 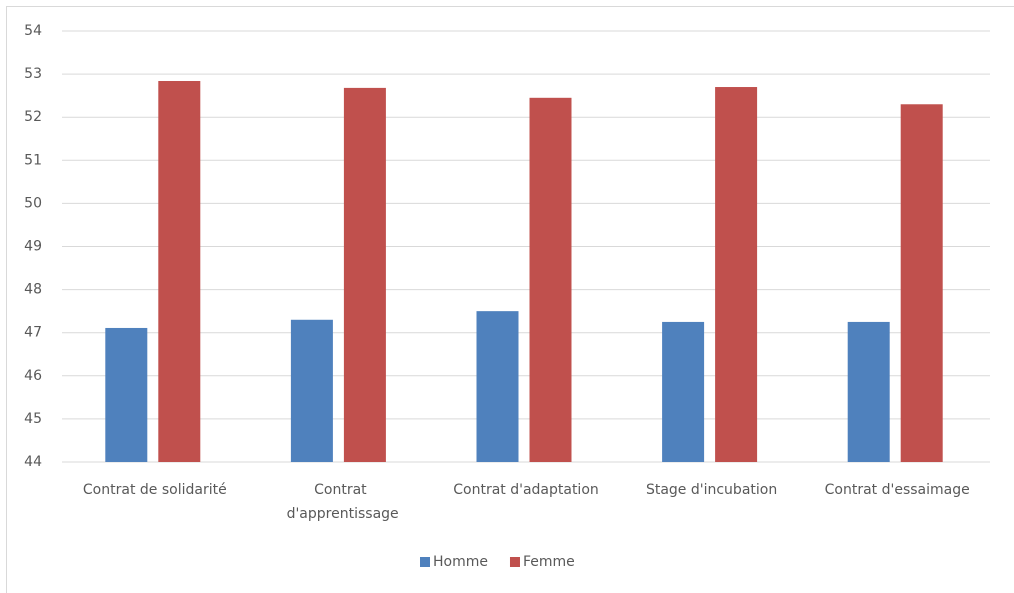 What do you see at coordinates (33, 462) in the screenshot?
I see `y-tick-label: 44` at bounding box center [33, 462].